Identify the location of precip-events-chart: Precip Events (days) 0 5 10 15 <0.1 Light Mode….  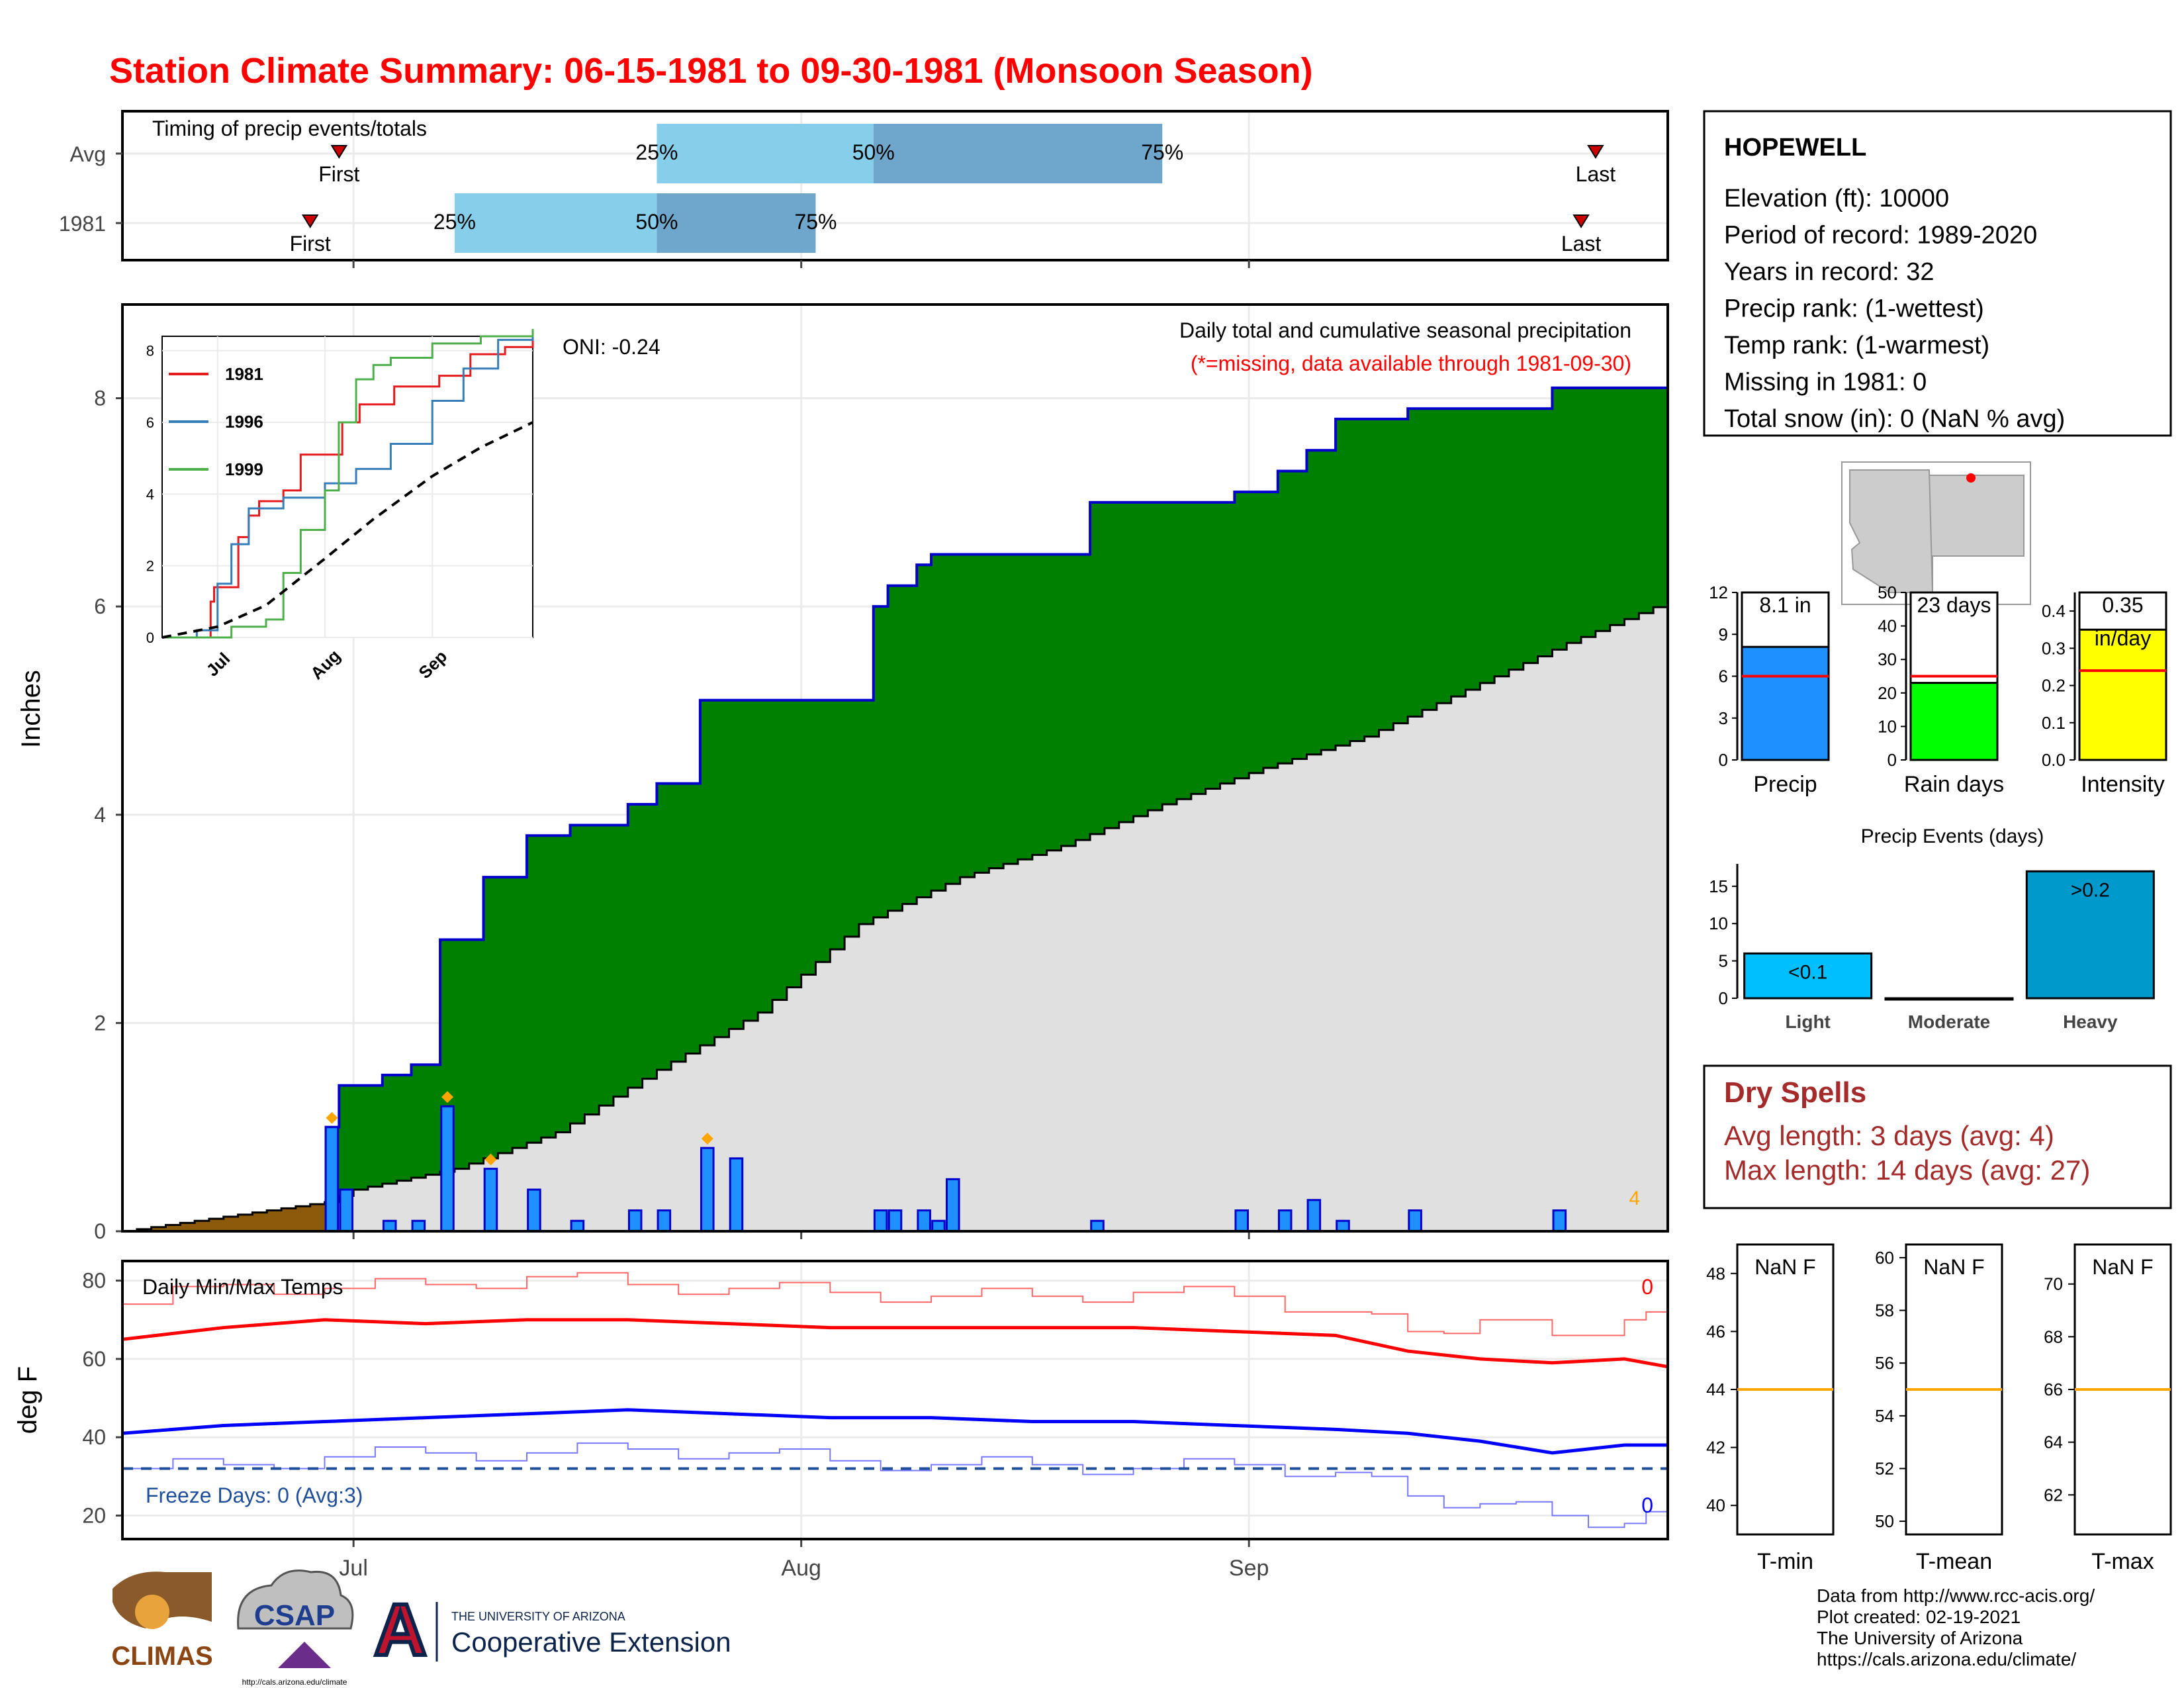
(1932, 928).